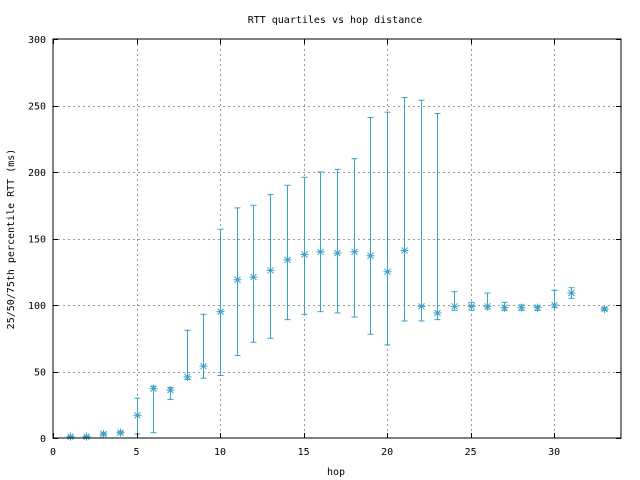 The width and height of the screenshot is (640, 480). I want to click on x-tick-label: 20, so click(387, 452).